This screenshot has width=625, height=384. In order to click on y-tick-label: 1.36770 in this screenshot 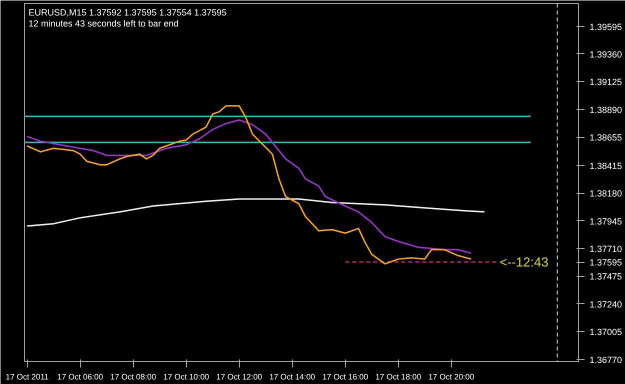, I will do `click(606, 359)`.